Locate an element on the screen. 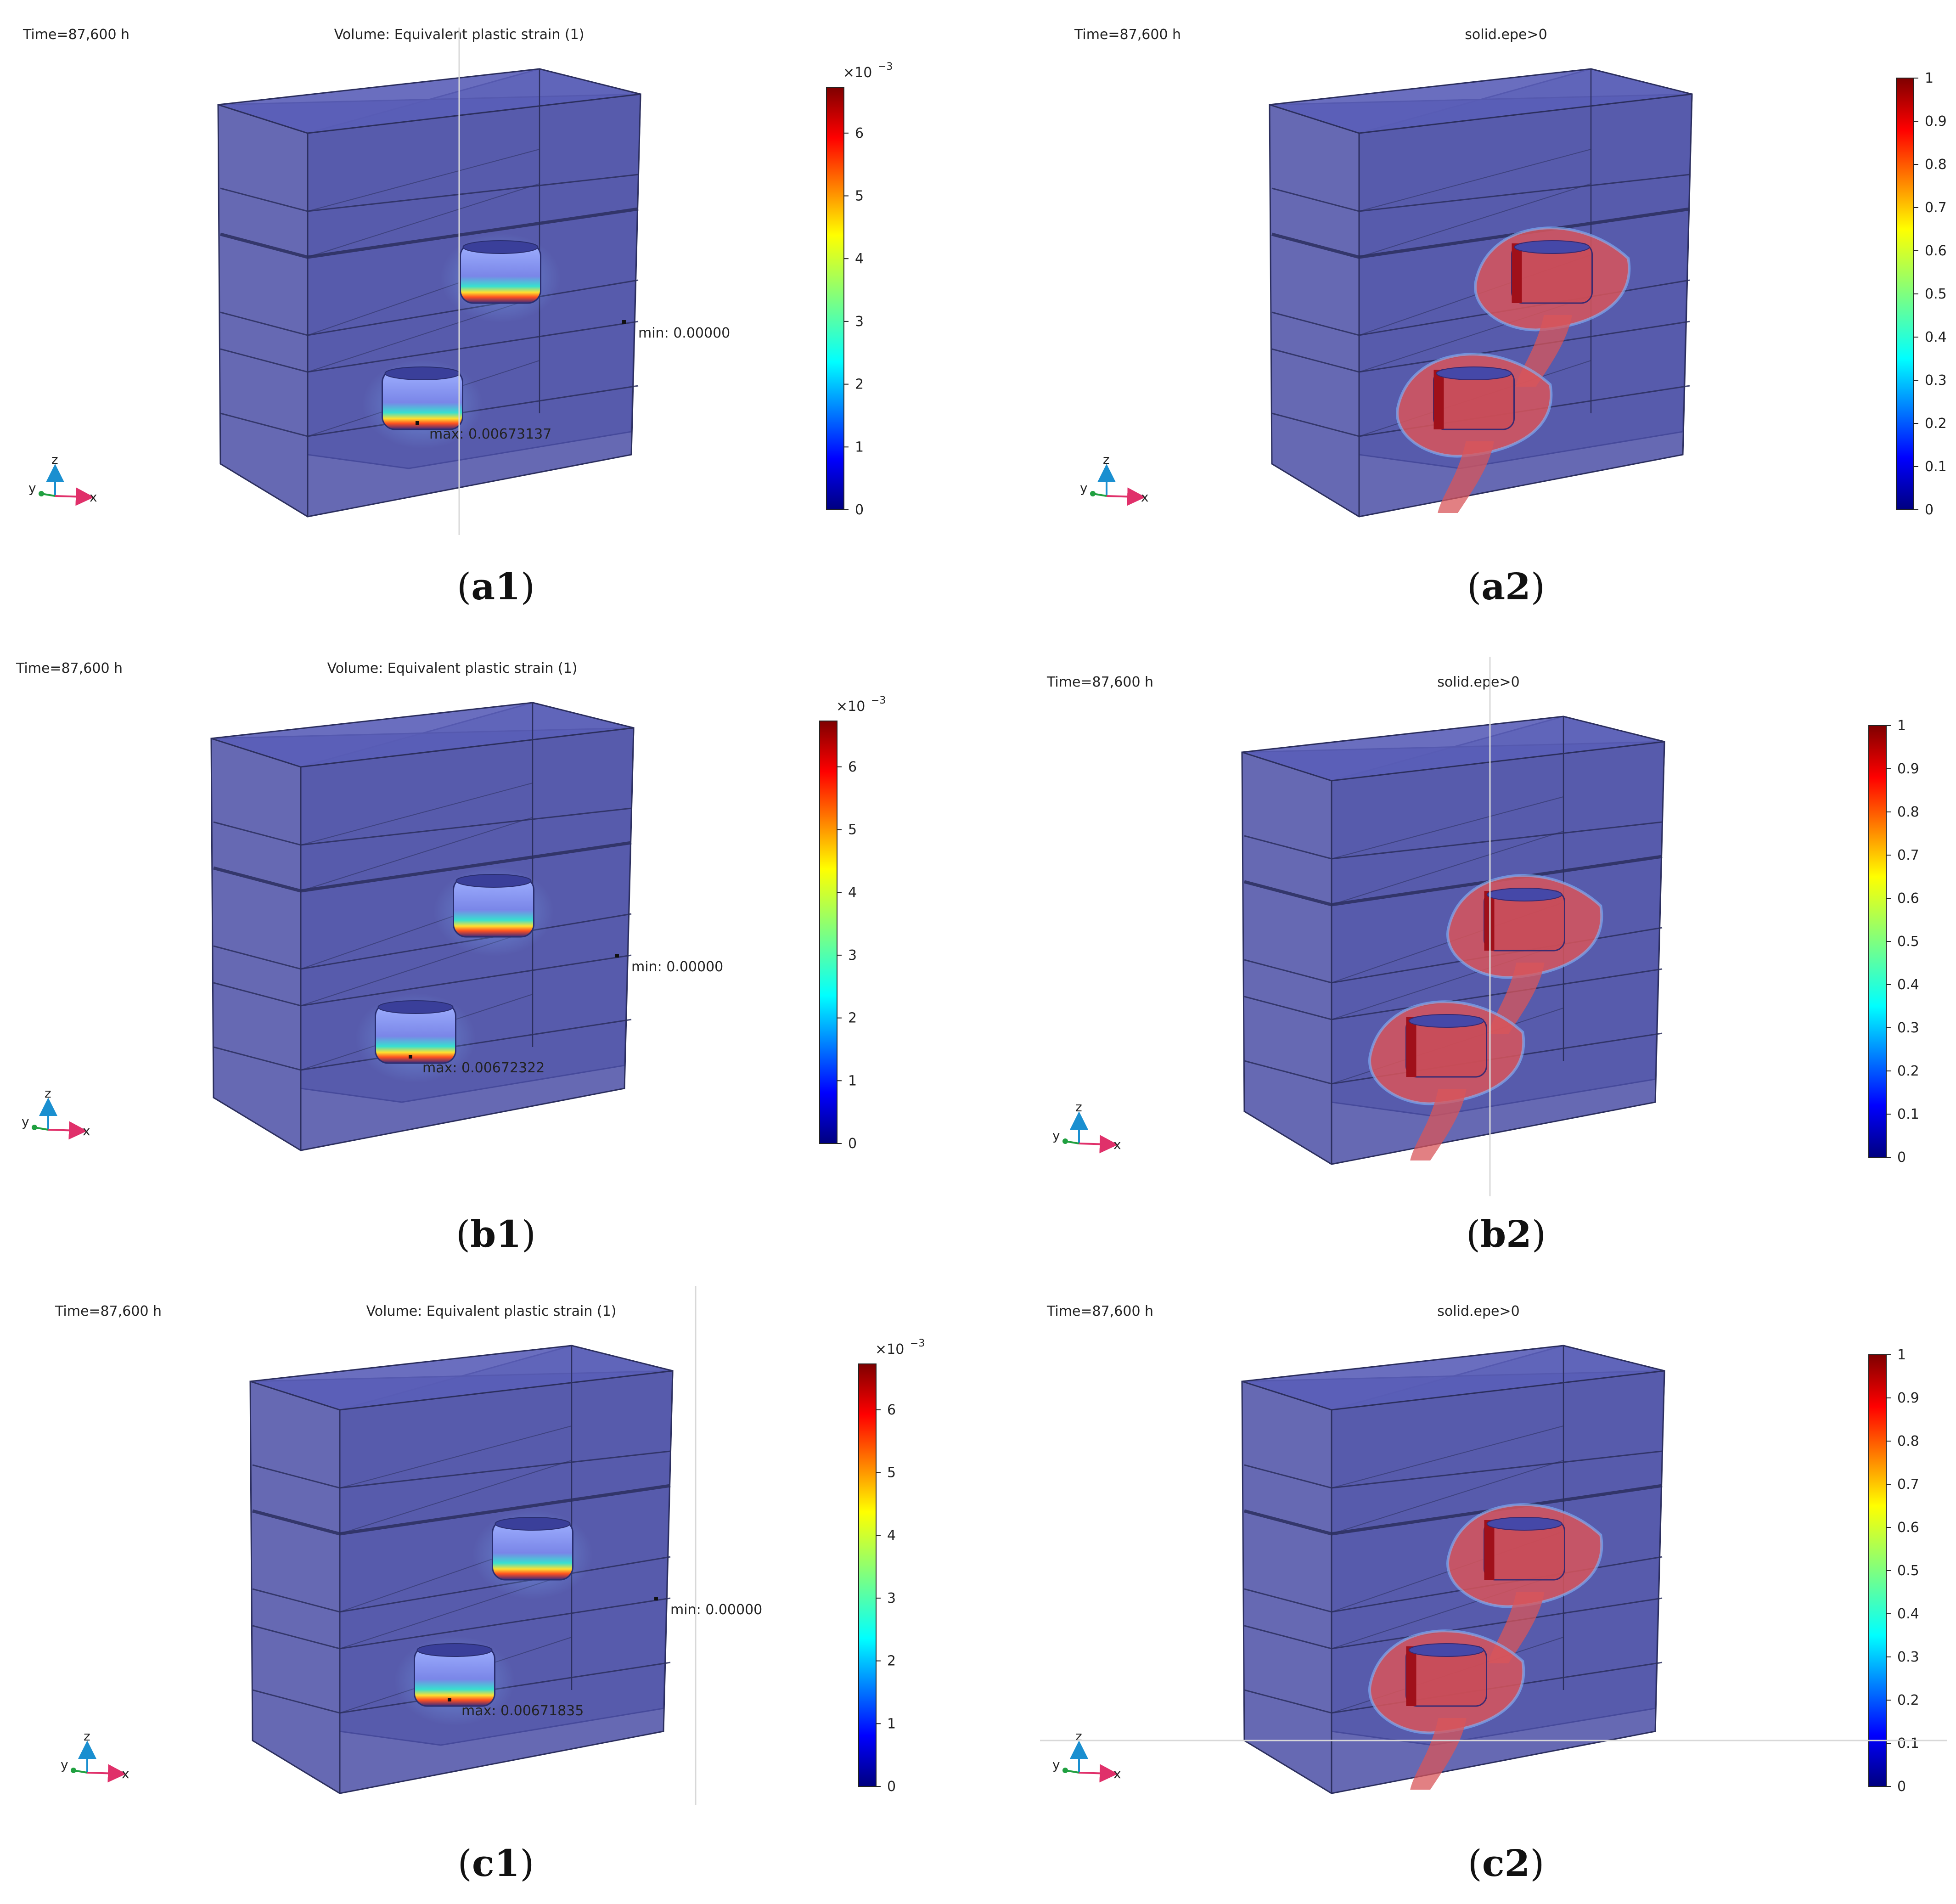  colorbar-tick-label: 0.6 is located at coordinates (1908, 898).